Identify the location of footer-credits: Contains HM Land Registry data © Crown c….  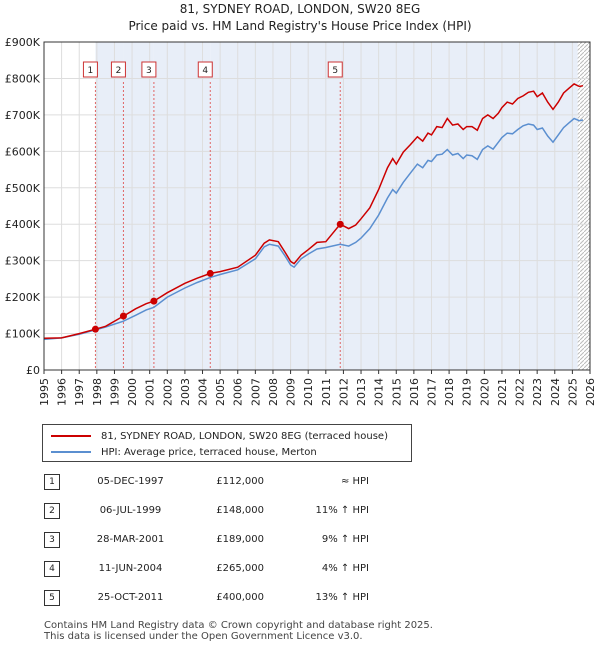
(238, 631).